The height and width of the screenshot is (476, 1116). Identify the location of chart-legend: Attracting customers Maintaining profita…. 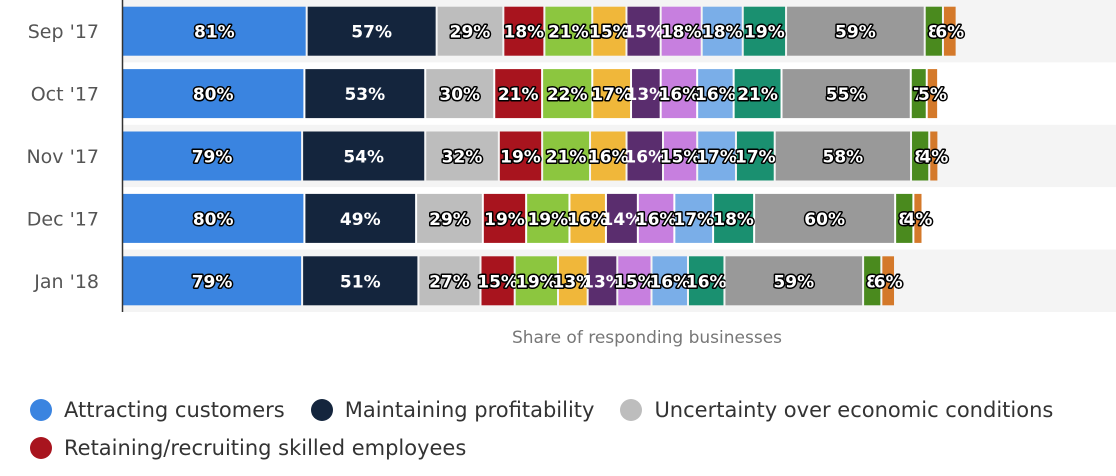
(570, 429).